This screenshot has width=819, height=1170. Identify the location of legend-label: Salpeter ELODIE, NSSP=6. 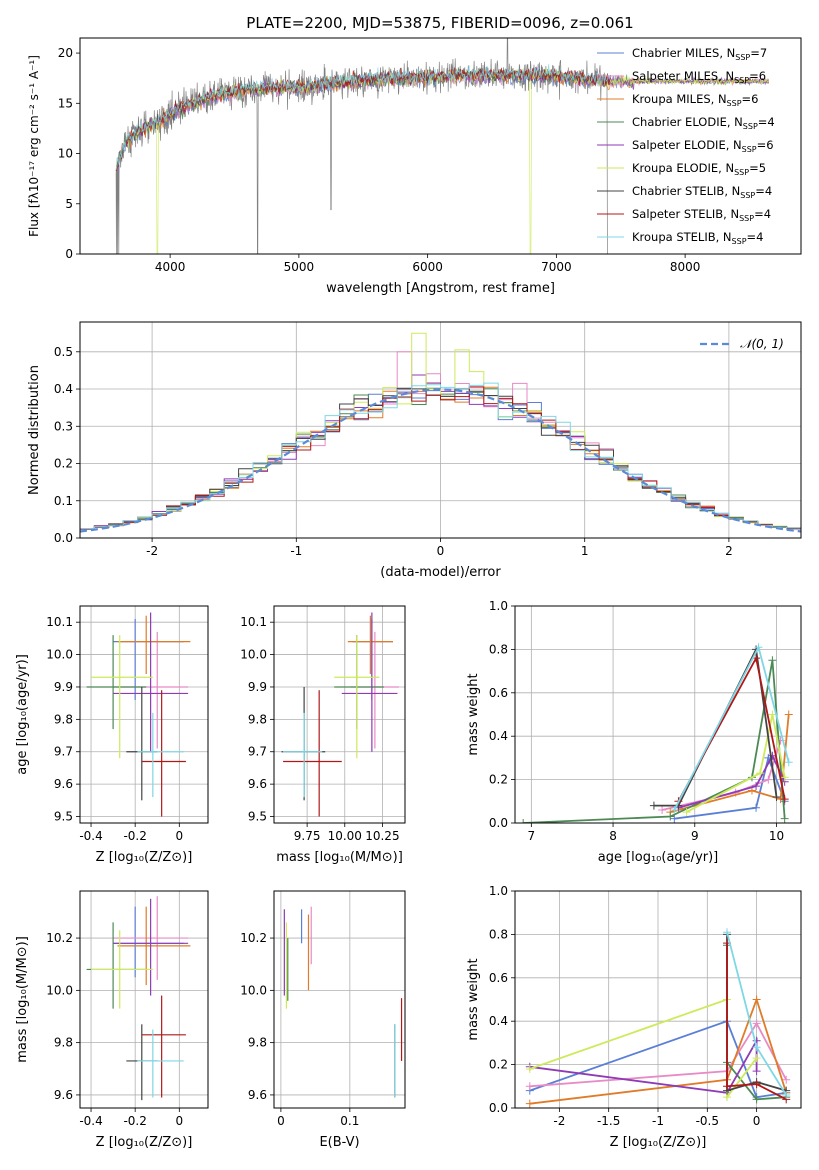
(703, 146).